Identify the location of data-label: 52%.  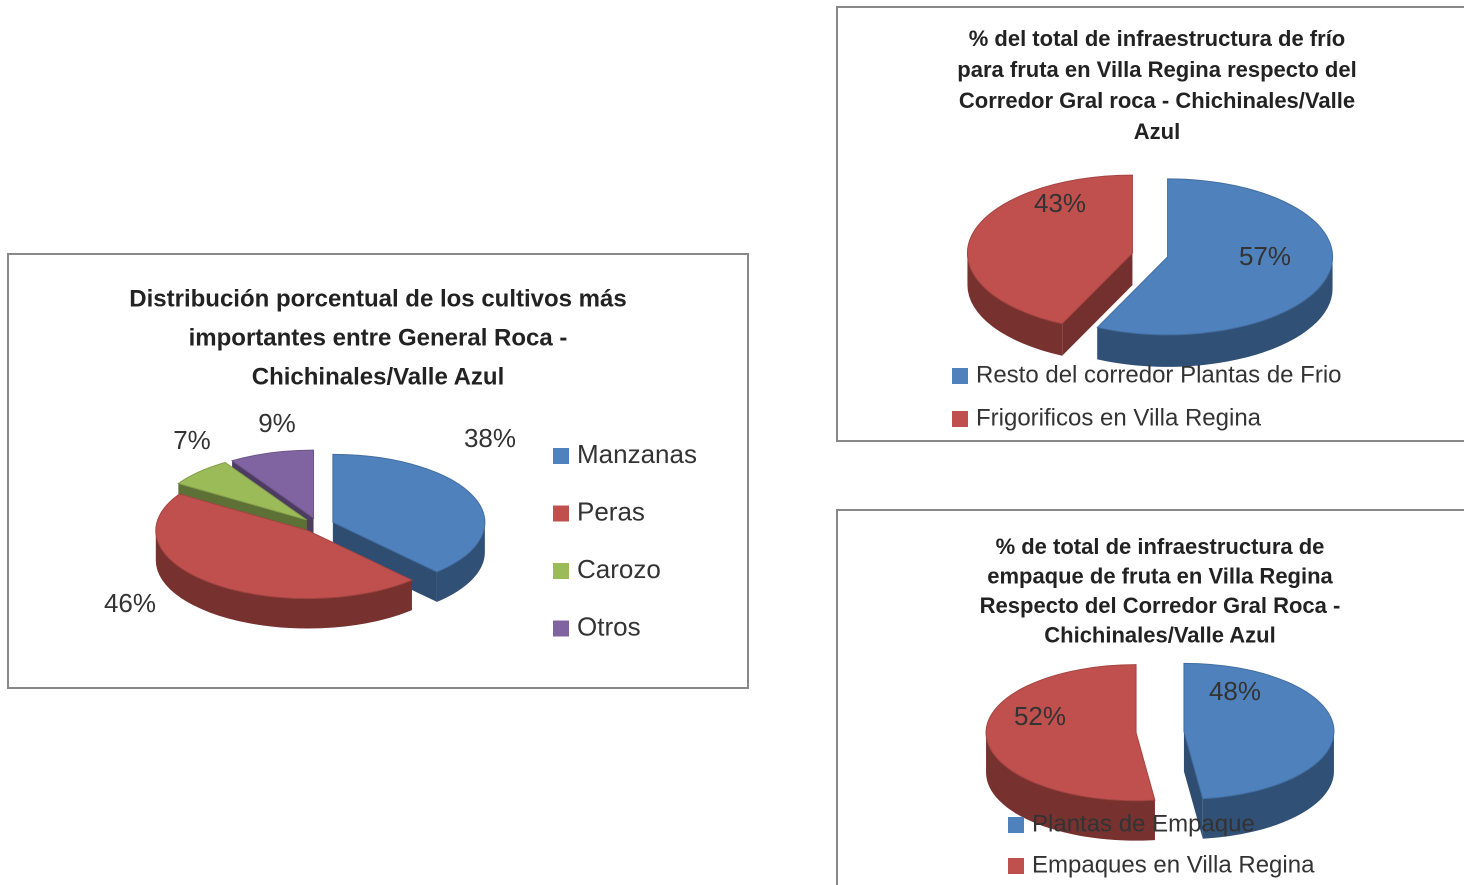
(1040, 716).